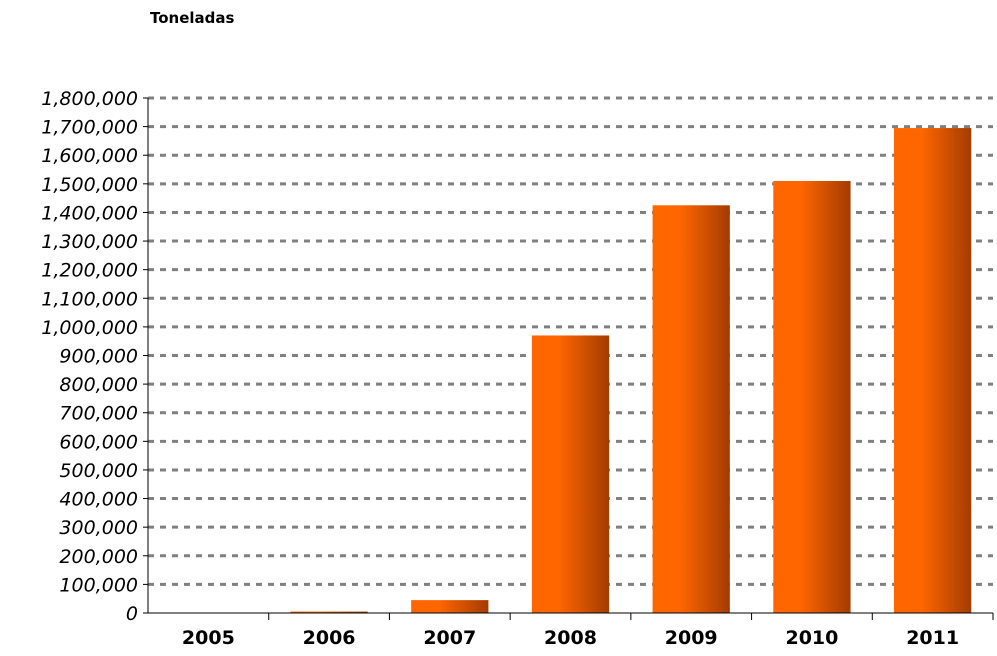 This screenshot has height=656, width=997. What do you see at coordinates (98, 471) in the screenshot?
I see `y-tick-label: 500,000` at bounding box center [98, 471].